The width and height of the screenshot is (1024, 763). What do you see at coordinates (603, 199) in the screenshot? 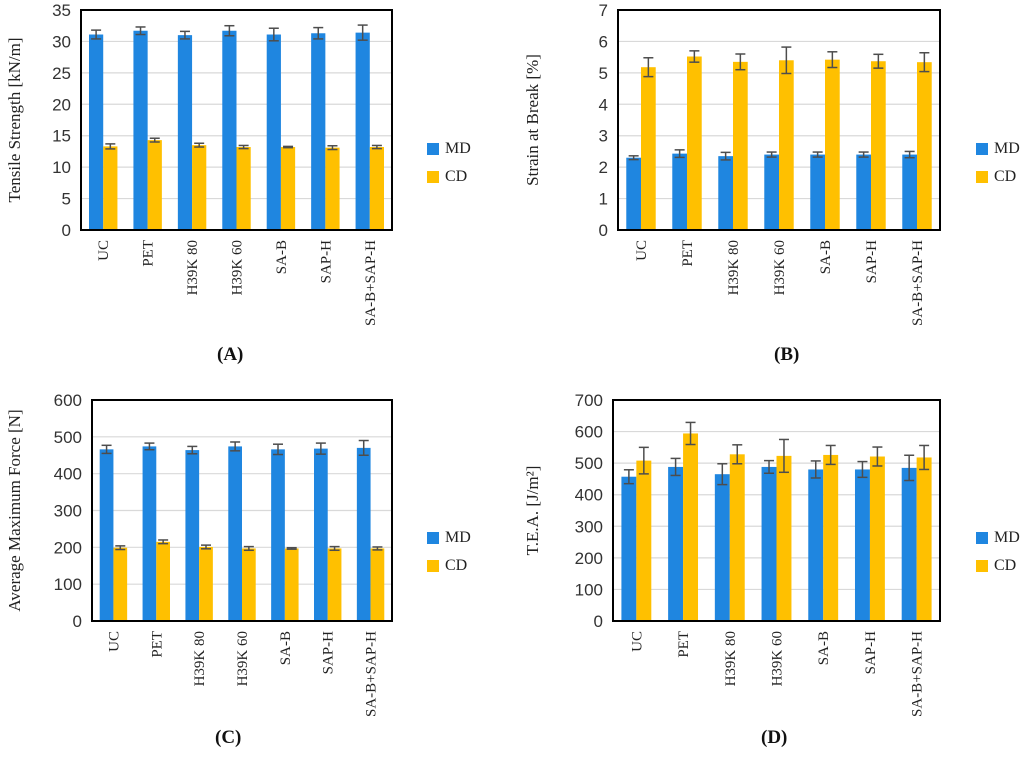
I see `y-tick-label: 1` at bounding box center [603, 199].